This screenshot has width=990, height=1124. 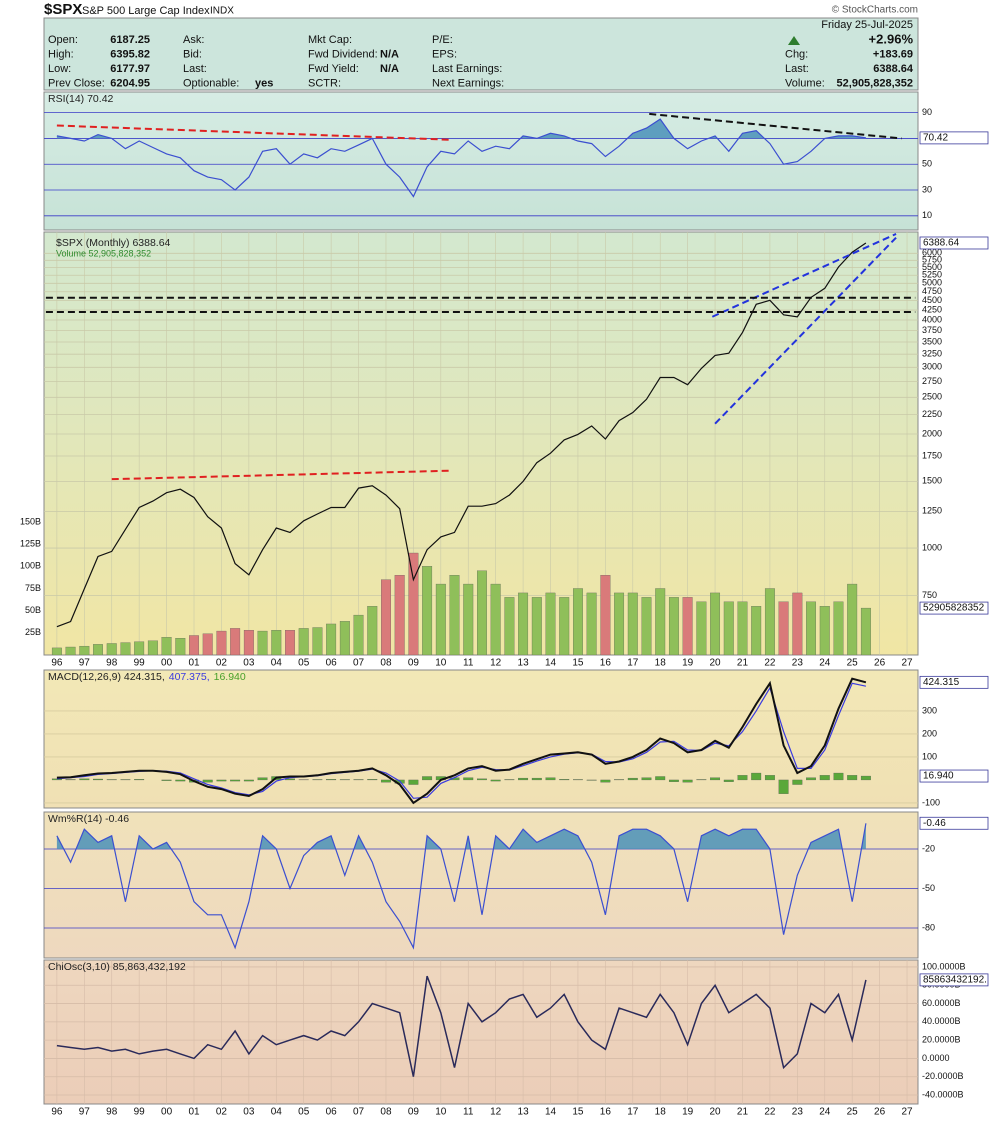 I want to click on x-tick-label: 07, so click(x=359, y=1112).